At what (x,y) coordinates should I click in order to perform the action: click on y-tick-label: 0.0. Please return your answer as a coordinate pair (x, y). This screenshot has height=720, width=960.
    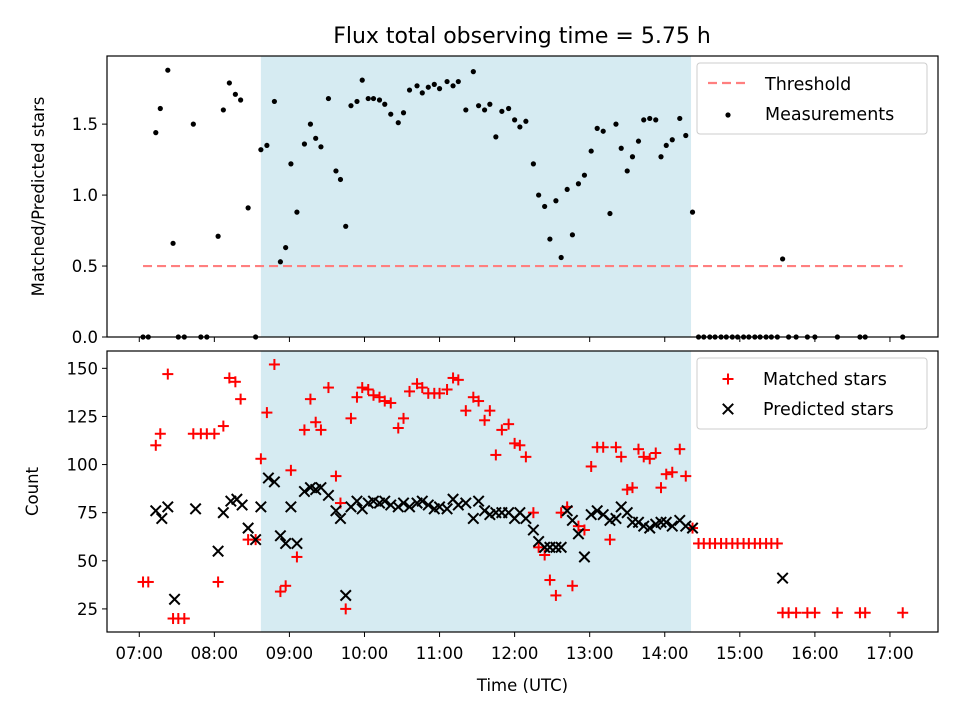
    Looking at the image, I should click on (85, 337).